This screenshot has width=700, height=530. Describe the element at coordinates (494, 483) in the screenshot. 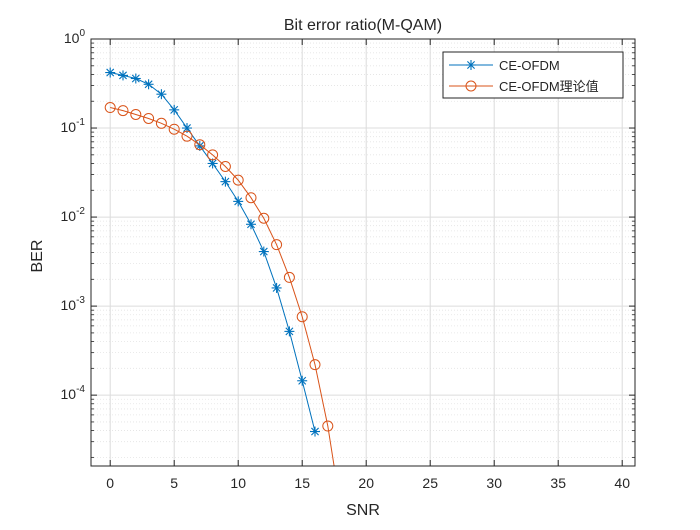

I see `x-tick-label: 30` at that location.